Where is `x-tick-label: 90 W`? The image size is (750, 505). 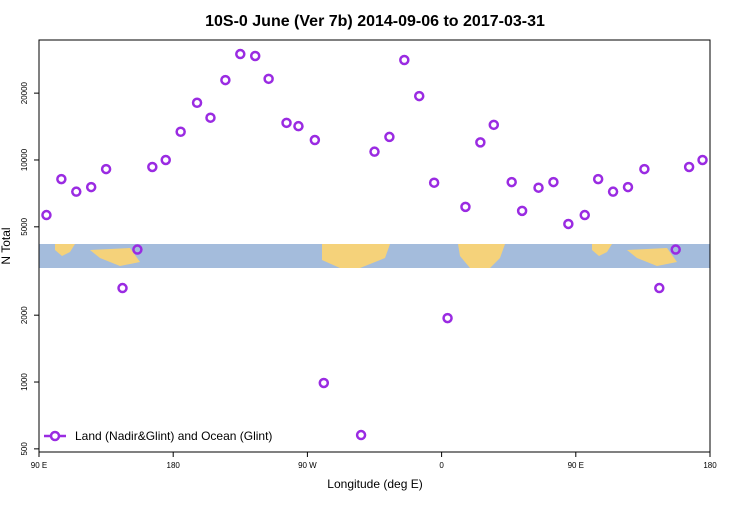 x-tick-label: 90 W is located at coordinates (307, 465).